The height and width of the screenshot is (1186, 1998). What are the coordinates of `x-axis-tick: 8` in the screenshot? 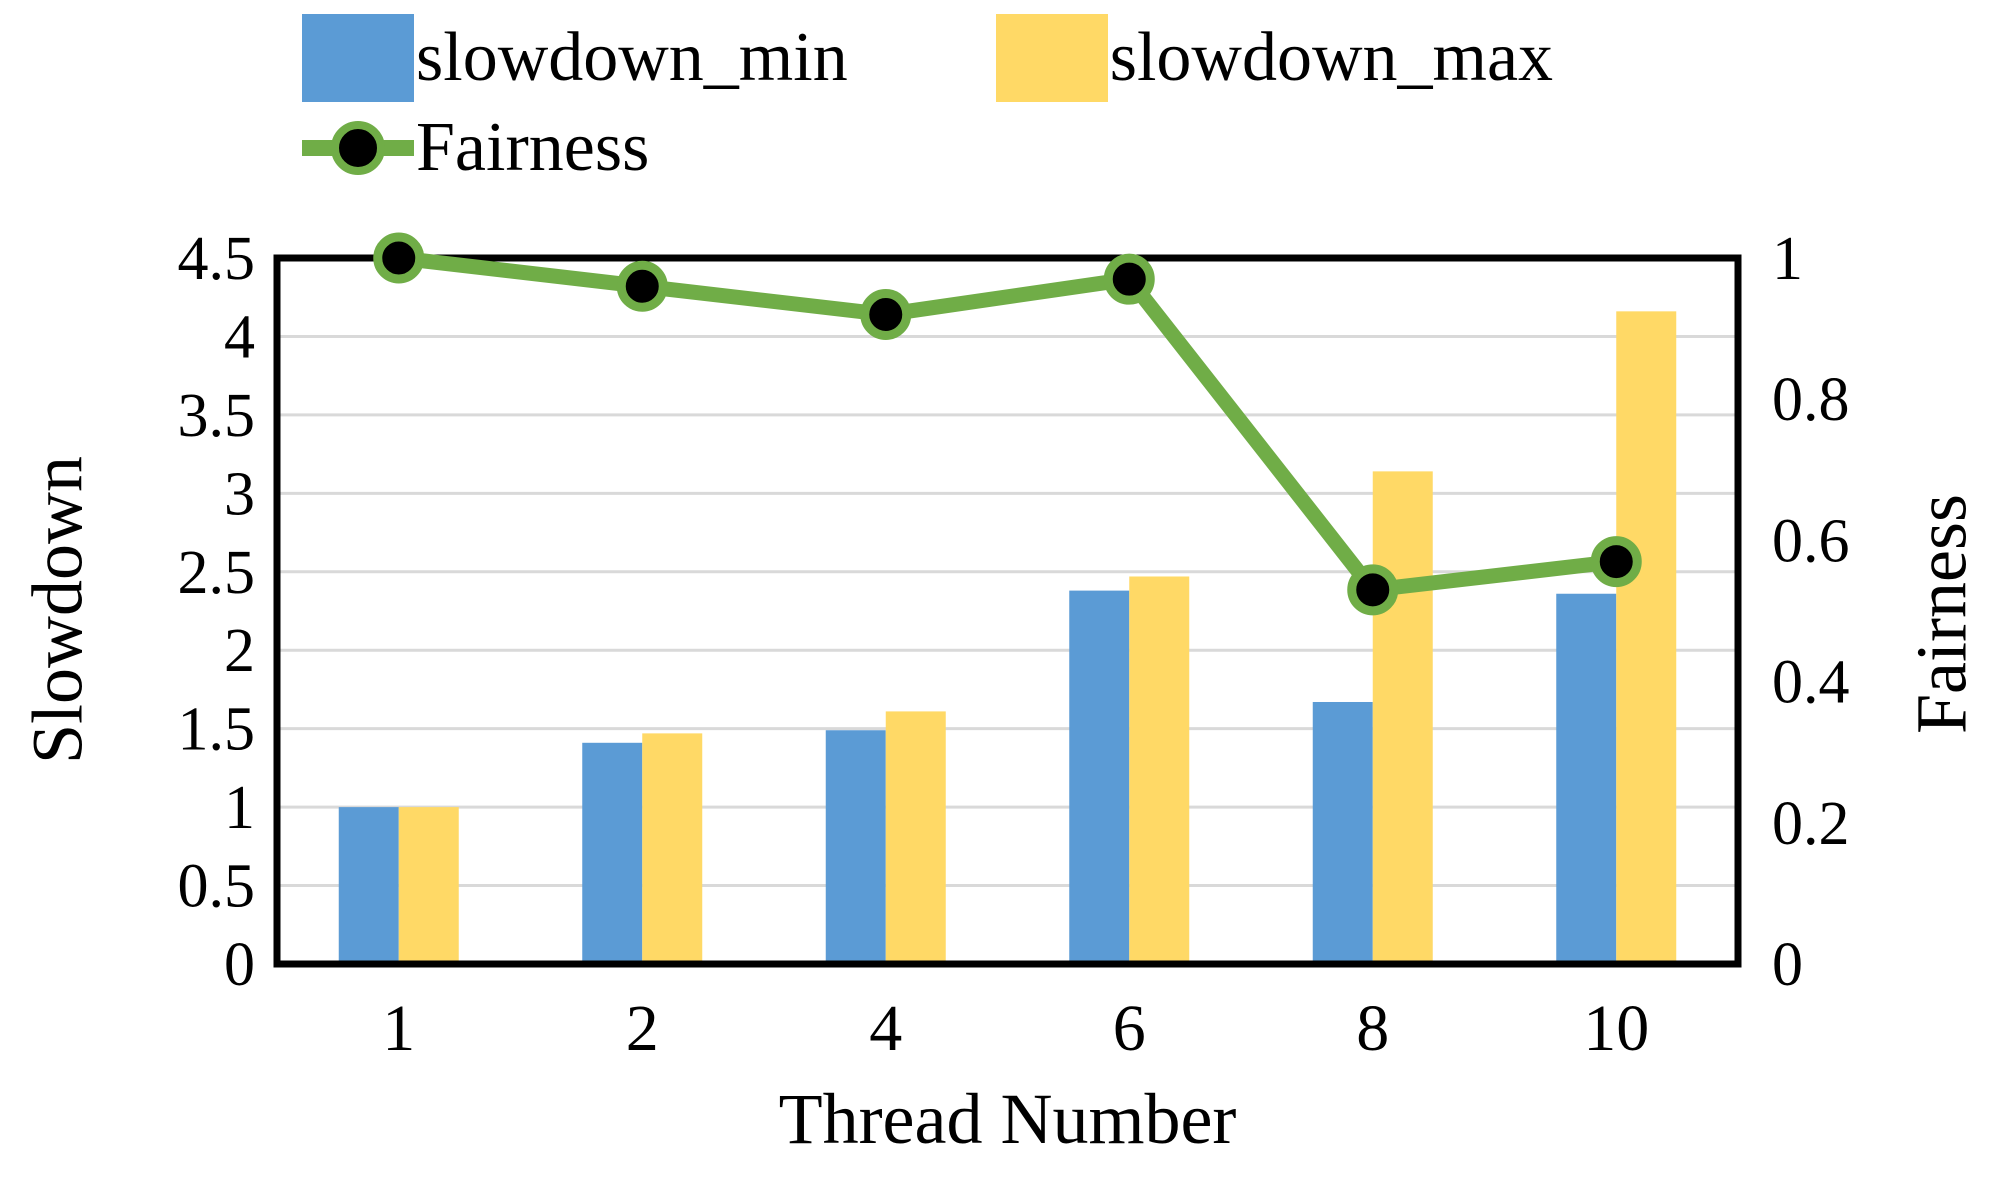 It's located at (1372, 1028).